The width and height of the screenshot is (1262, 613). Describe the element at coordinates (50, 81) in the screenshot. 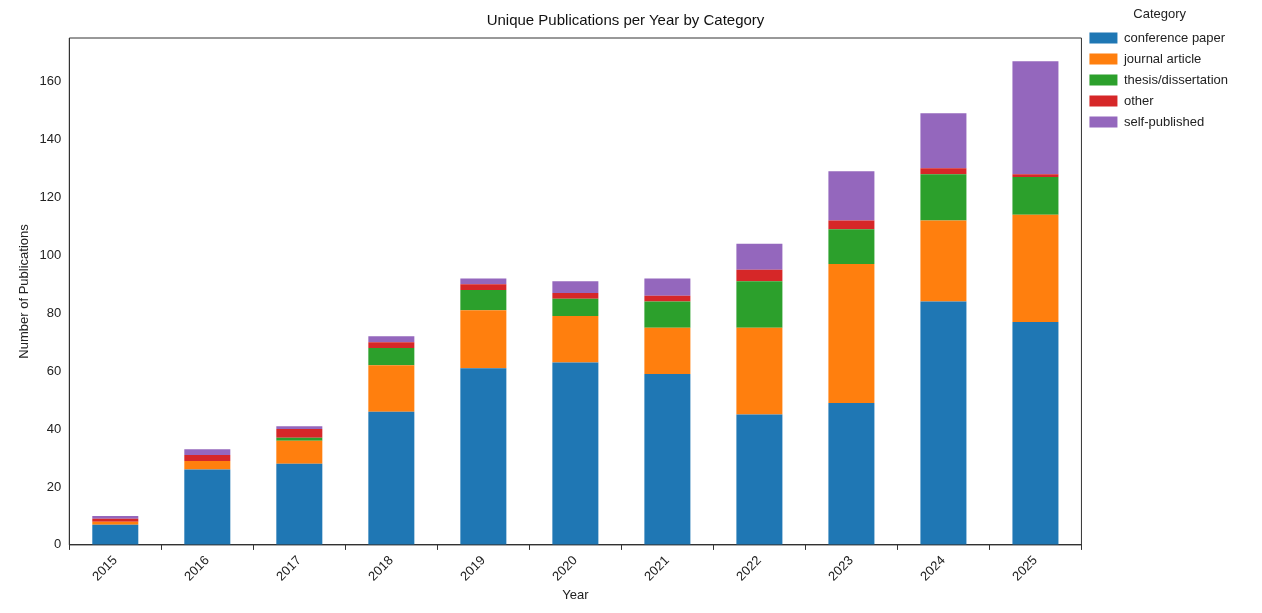

I see `y-tick-label: 160` at that location.